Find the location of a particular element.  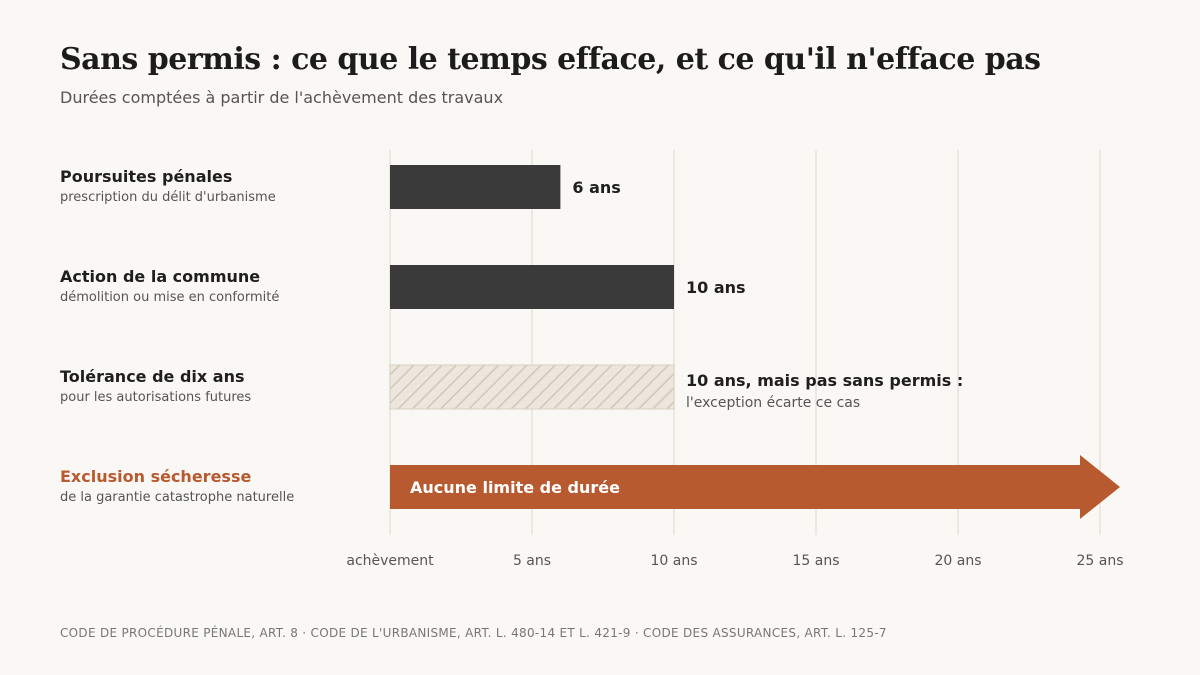

row-title: Exclusion sécheresse is located at coordinates (156, 476).